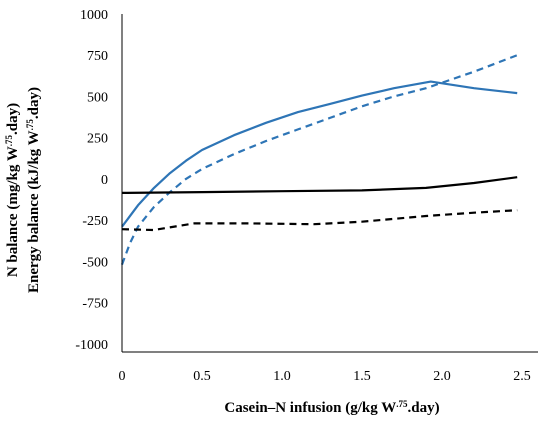 This screenshot has height=421, width=550. I want to click on y-tick-label: 1000, so click(94, 15).